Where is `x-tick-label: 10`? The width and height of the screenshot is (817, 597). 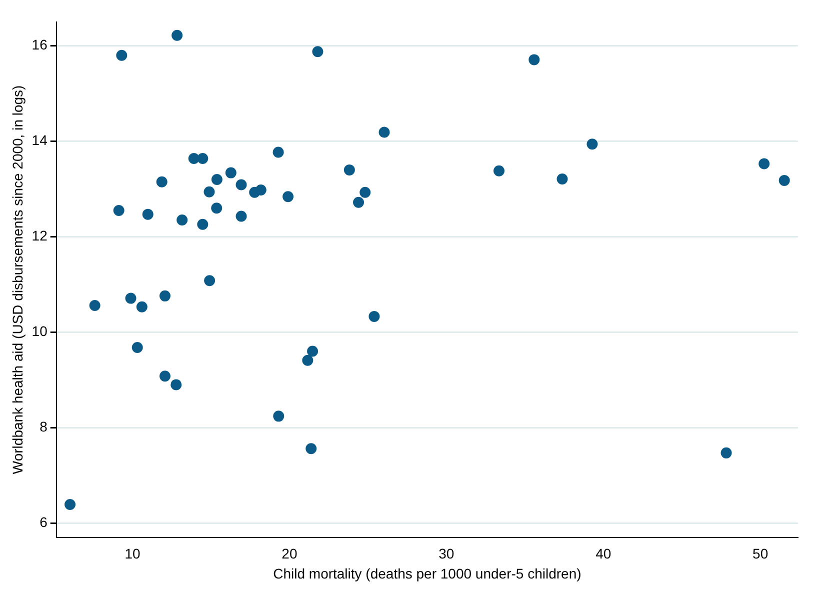
x-tick-label: 10 is located at coordinates (132, 554).